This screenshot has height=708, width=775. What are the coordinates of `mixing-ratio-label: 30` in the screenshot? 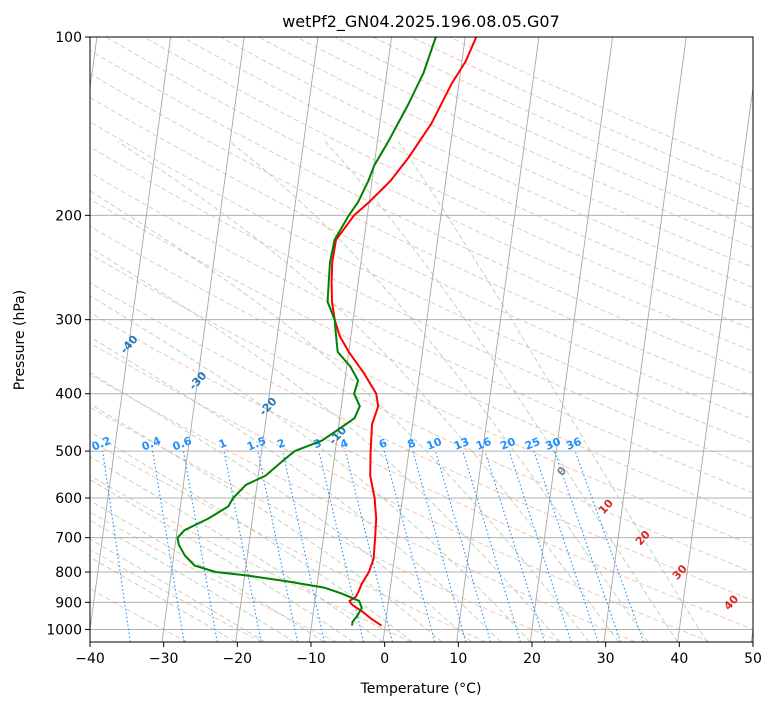 It's located at (553, 444).